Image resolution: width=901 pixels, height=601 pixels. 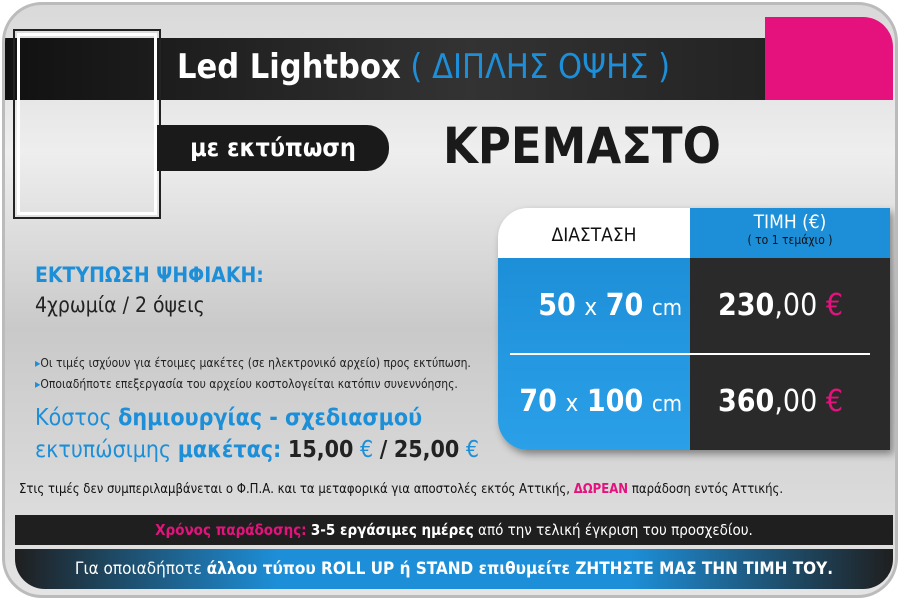 What do you see at coordinates (746, 305) in the screenshot?
I see `price-int: 230` at bounding box center [746, 305].